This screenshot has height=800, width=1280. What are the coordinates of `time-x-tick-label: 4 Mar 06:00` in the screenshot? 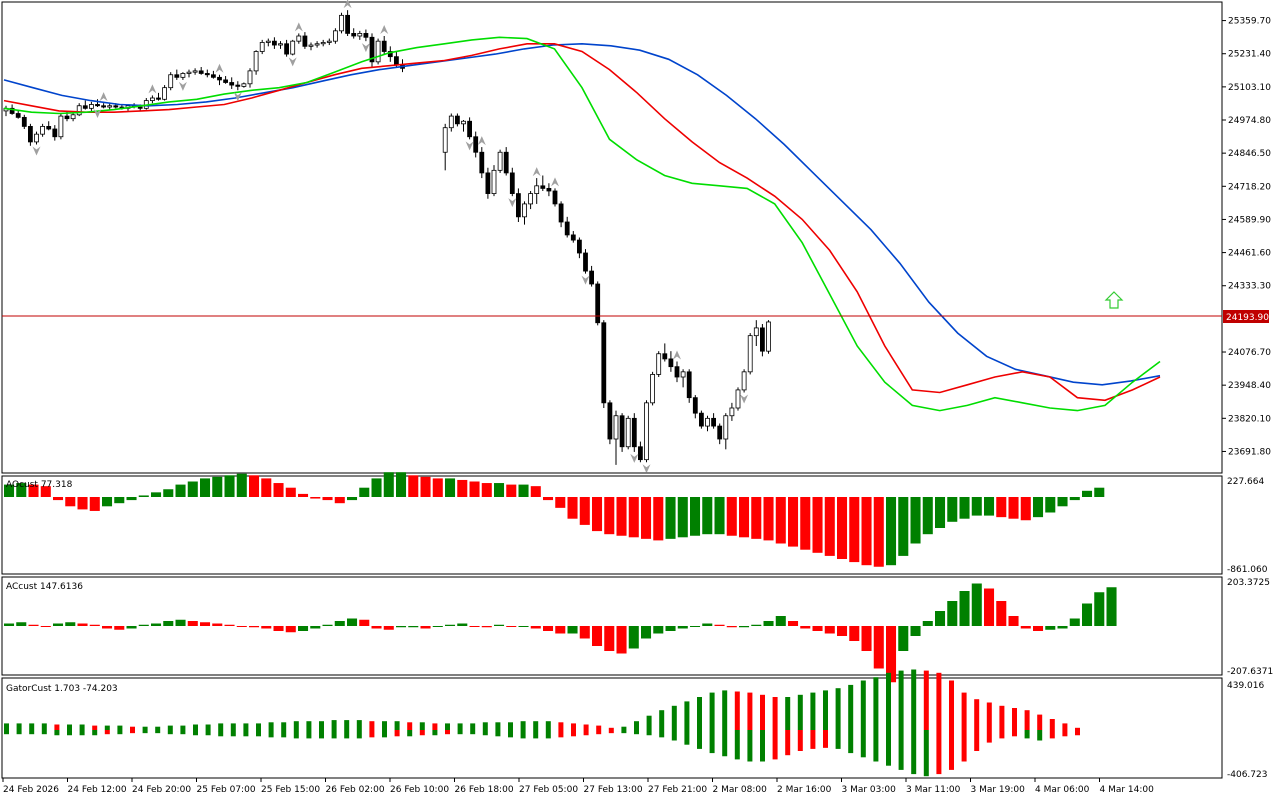 It's located at (1062, 790).